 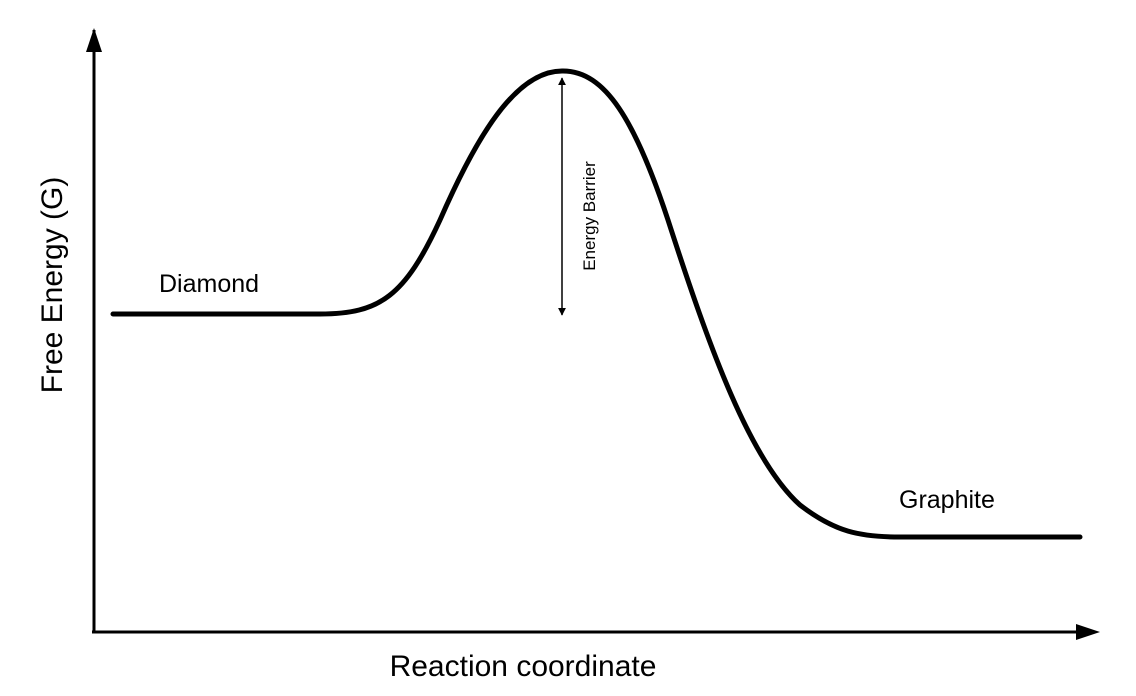 I want to click on y-axis-arrowhead, so click(x=94, y=40).